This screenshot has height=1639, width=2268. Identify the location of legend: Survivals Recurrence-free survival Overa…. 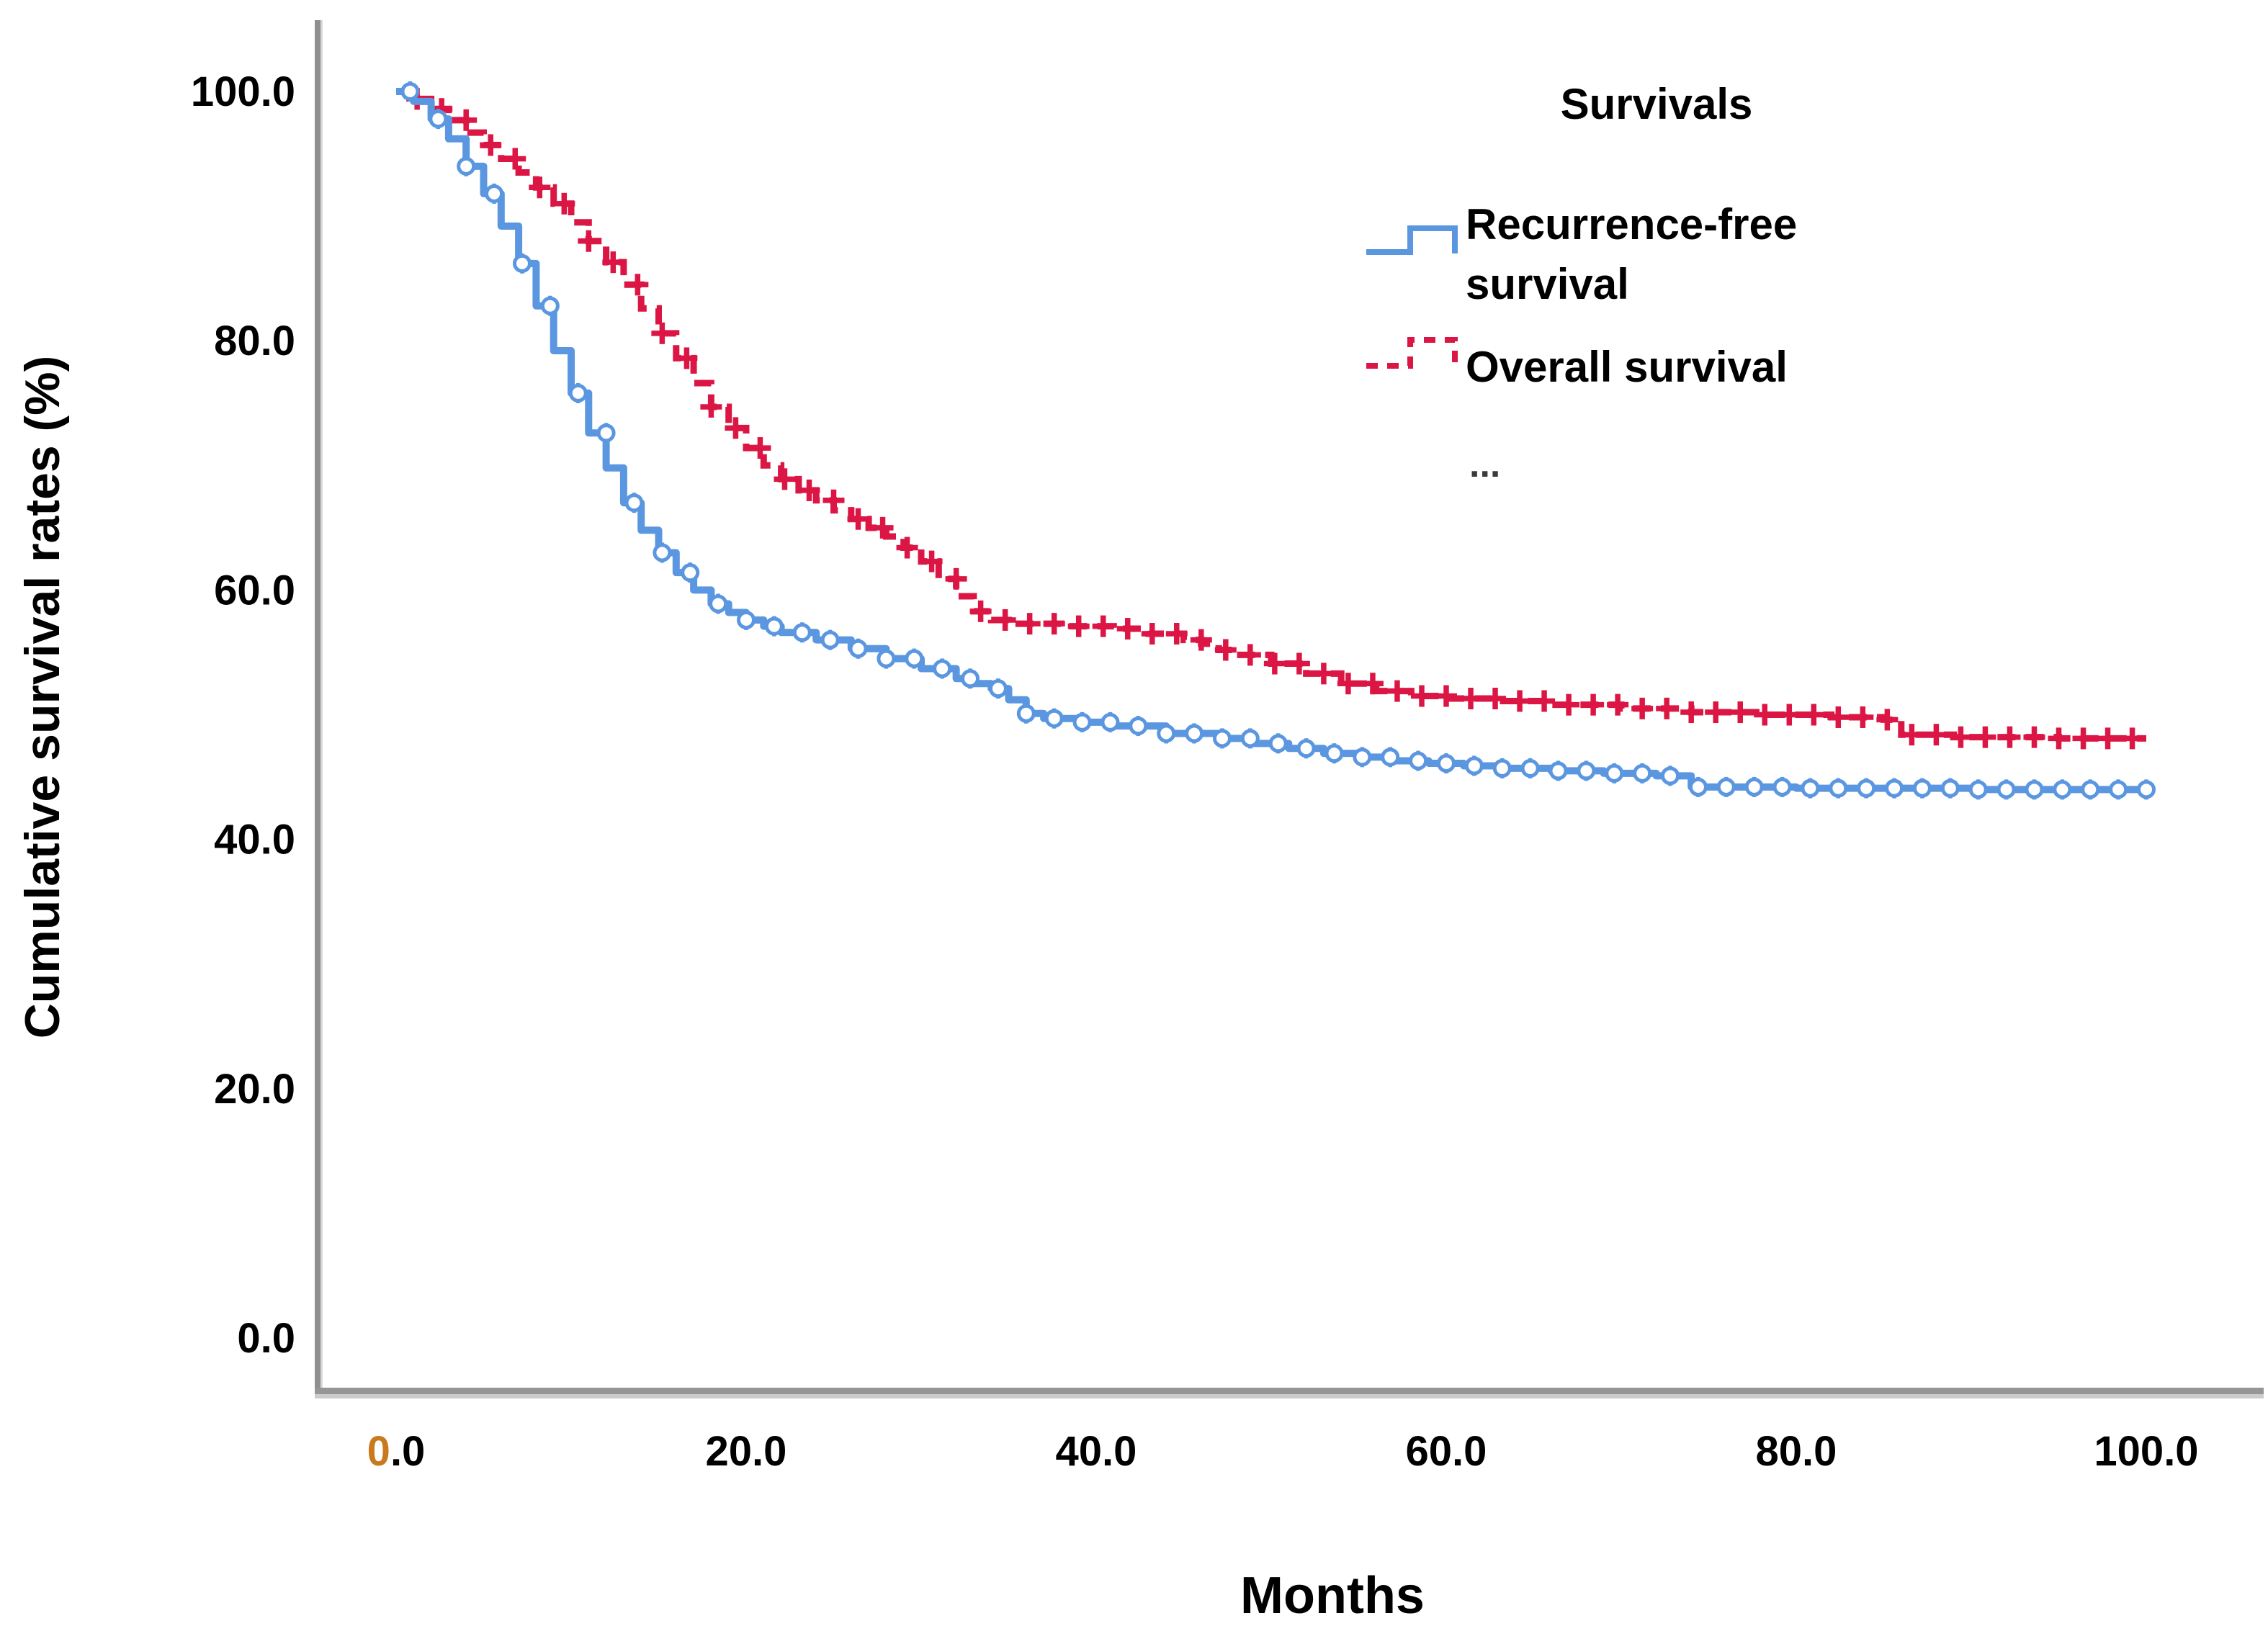
(1581, 282).